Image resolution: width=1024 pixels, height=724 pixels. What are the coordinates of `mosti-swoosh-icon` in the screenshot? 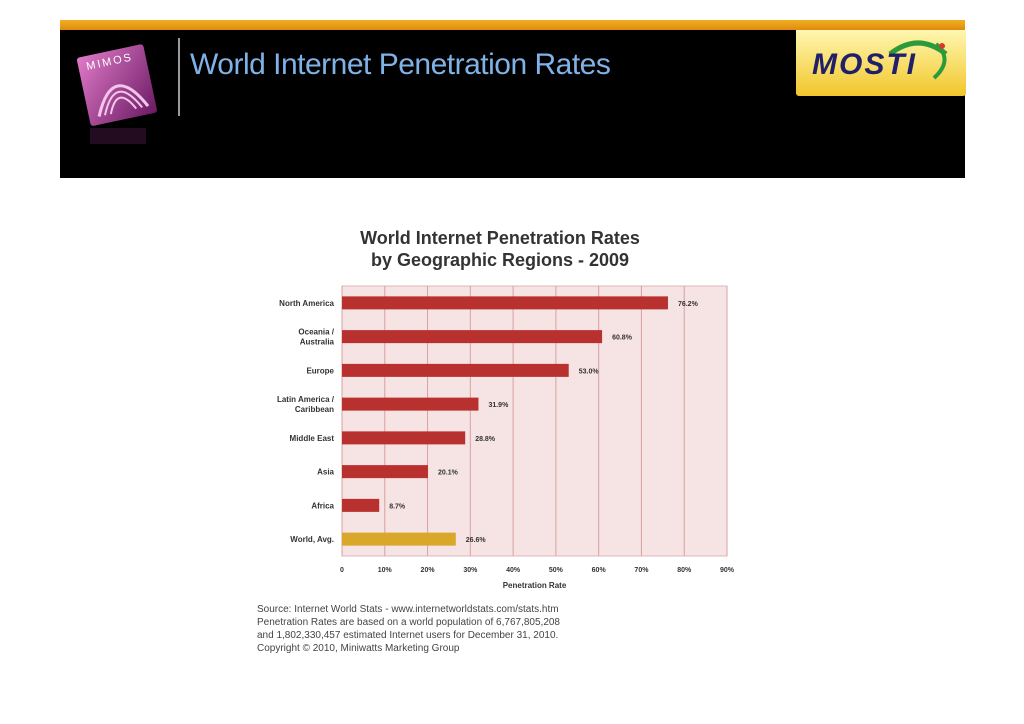 It's located at (918, 60).